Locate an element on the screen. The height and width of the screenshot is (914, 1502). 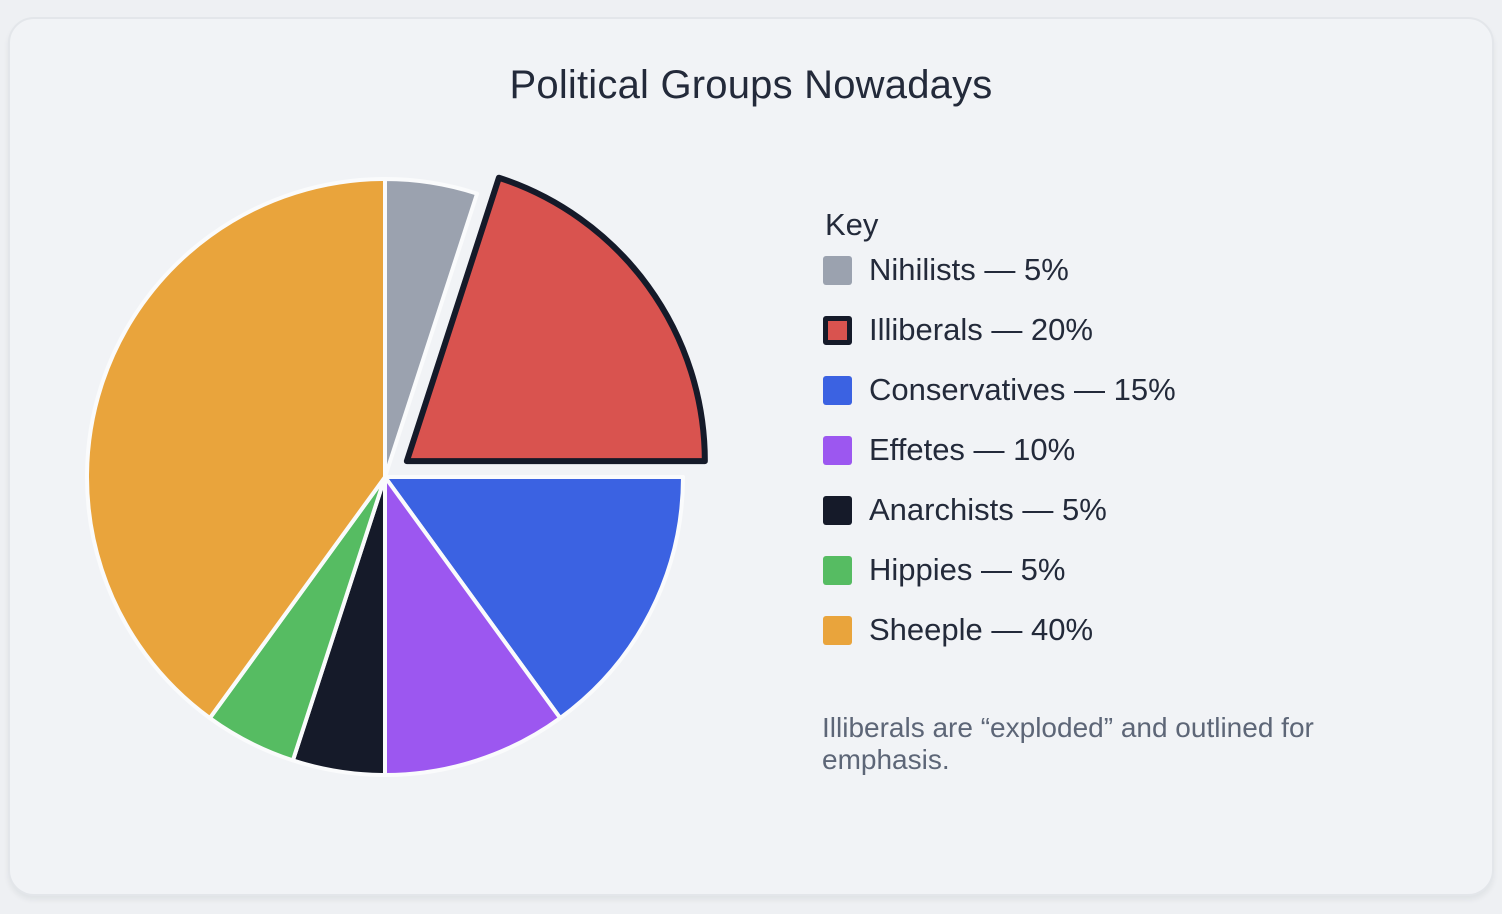
legend-swatch-illiberals is located at coordinates (837, 330).